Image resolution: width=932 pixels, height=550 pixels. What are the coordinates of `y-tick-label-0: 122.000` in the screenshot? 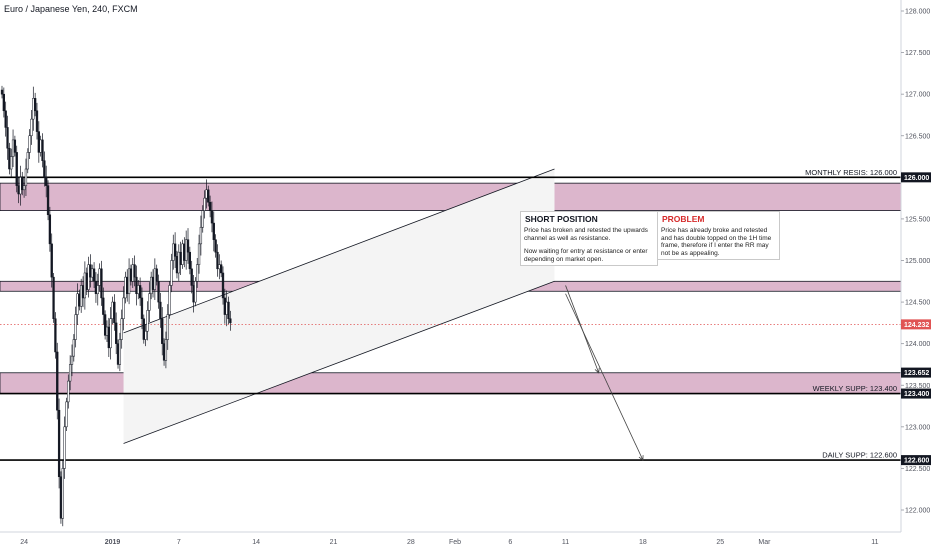 It's located at (917, 511).